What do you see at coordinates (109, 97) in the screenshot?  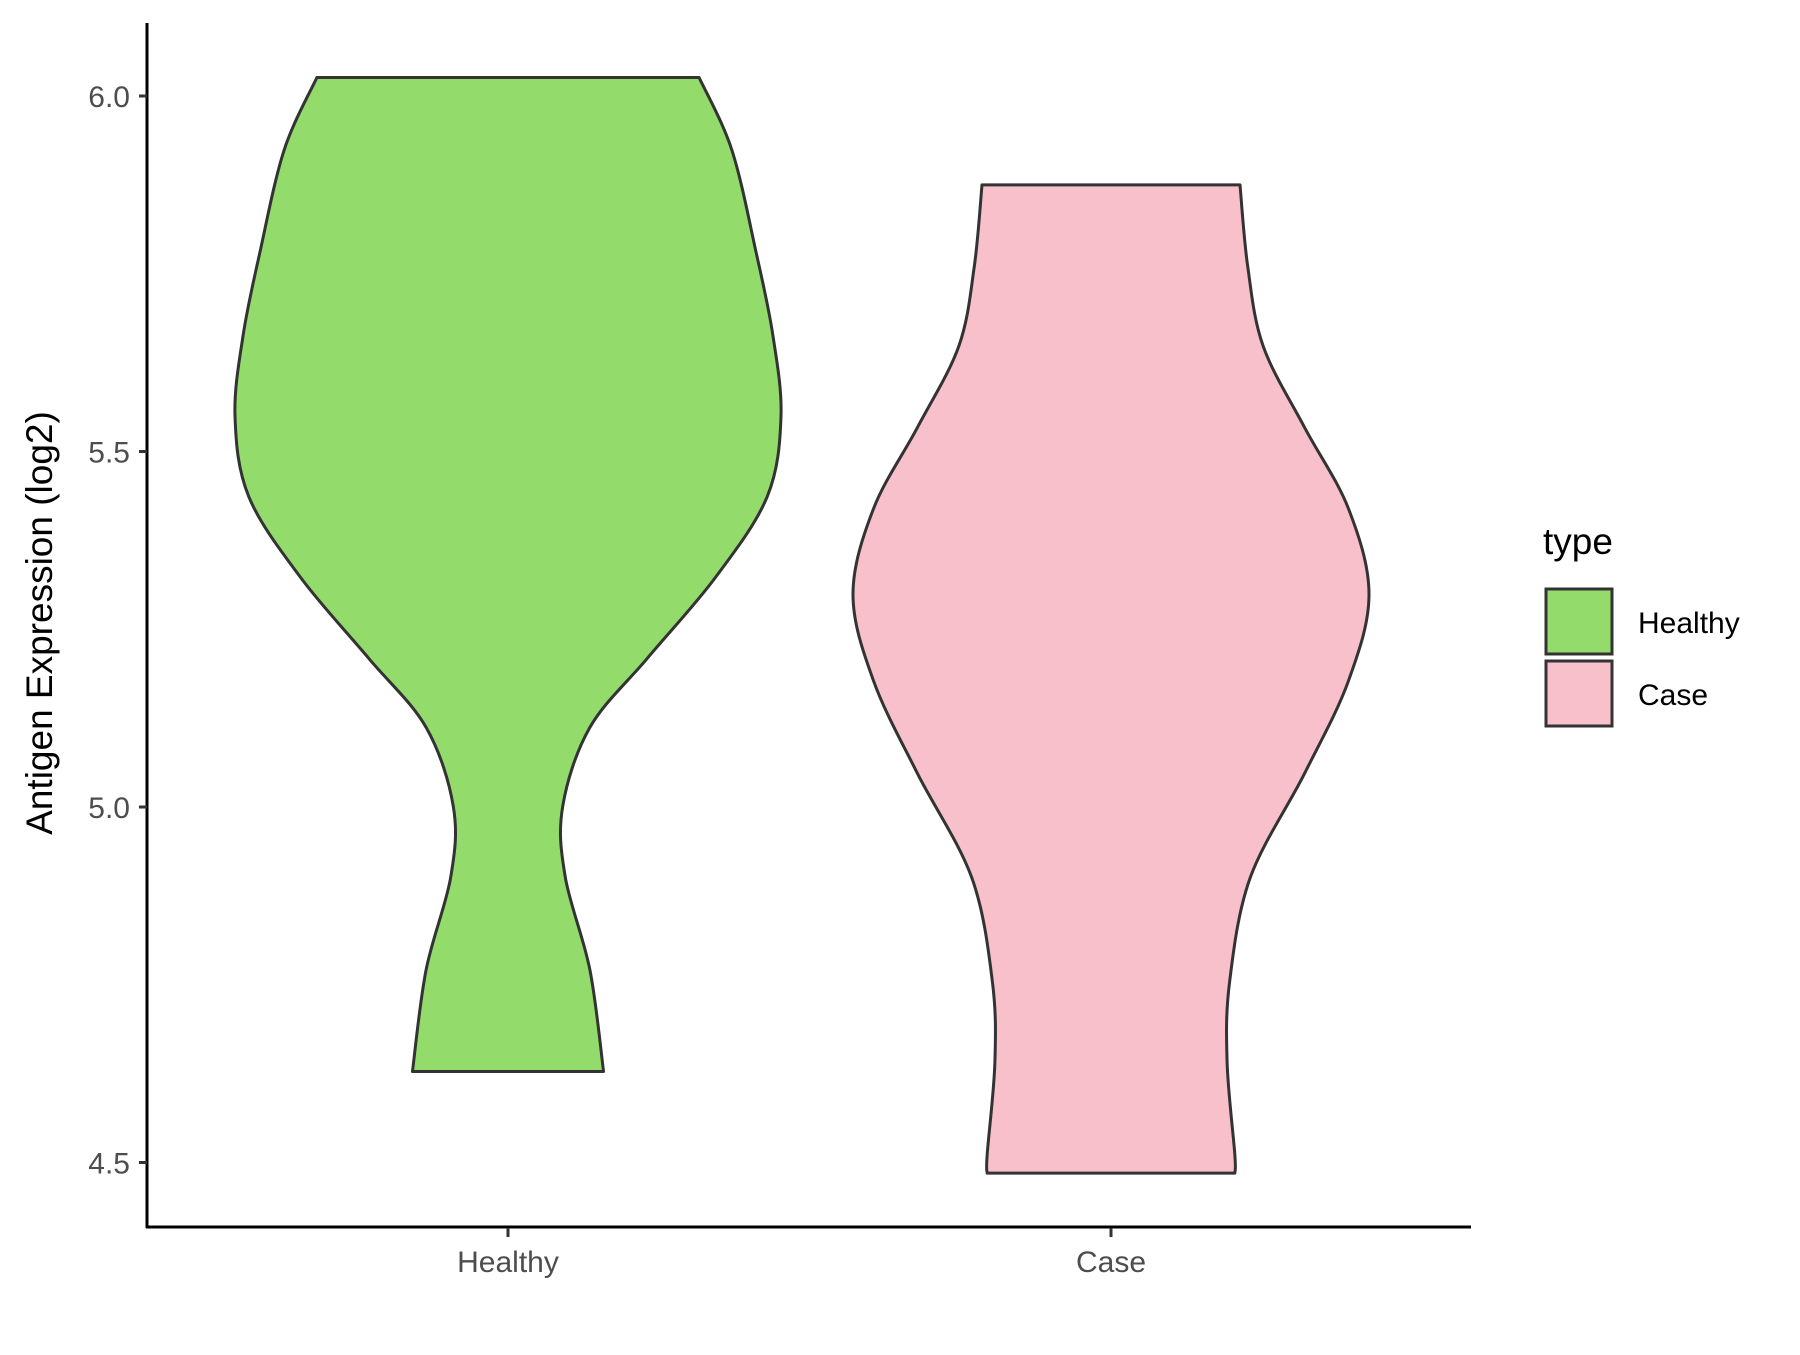 I see `y-tick-label: 6.0` at bounding box center [109, 97].